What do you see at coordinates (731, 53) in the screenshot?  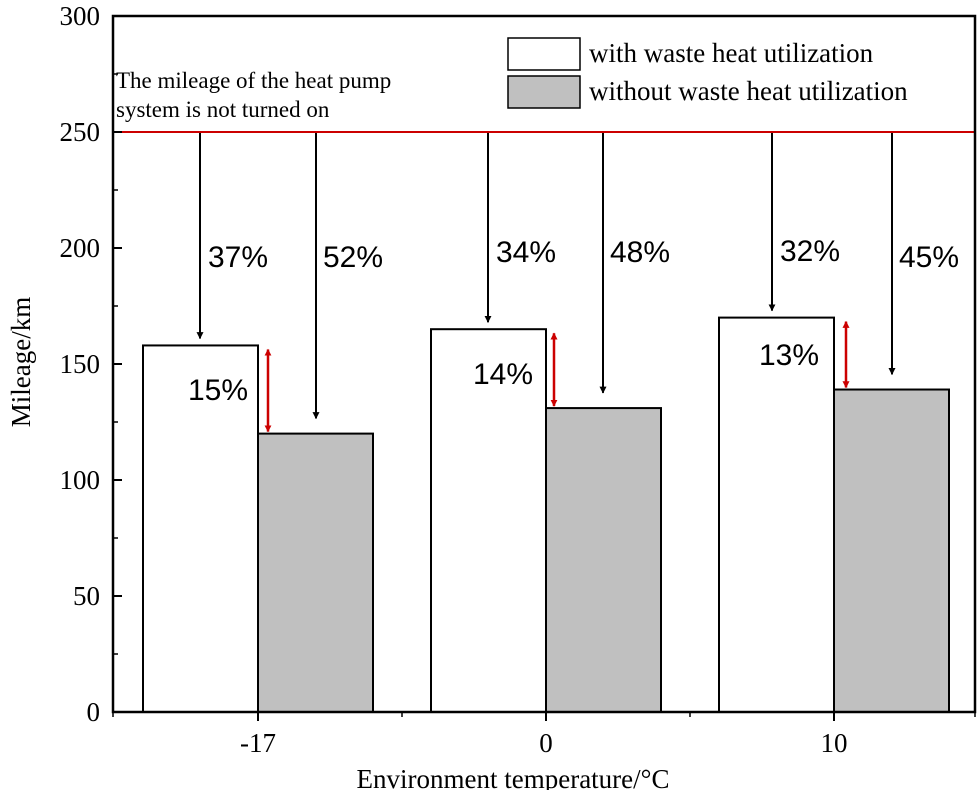 I see `legend-entry: with waste heat utilization` at bounding box center [731, 53].